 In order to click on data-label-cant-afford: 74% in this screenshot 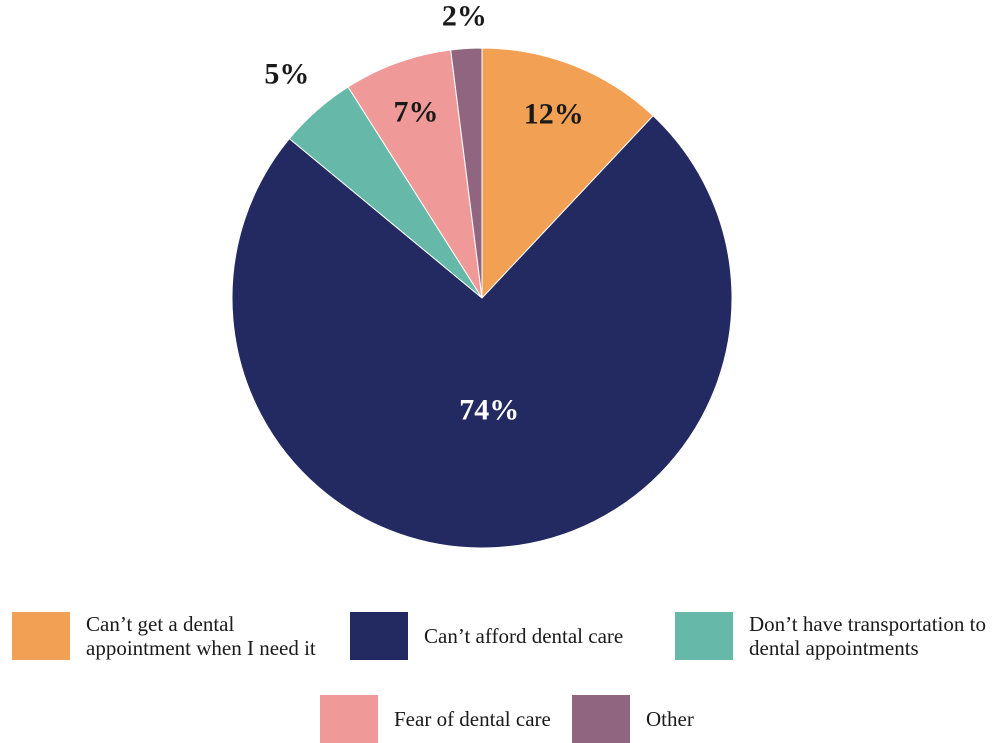, I will do `click(489, 410)`.